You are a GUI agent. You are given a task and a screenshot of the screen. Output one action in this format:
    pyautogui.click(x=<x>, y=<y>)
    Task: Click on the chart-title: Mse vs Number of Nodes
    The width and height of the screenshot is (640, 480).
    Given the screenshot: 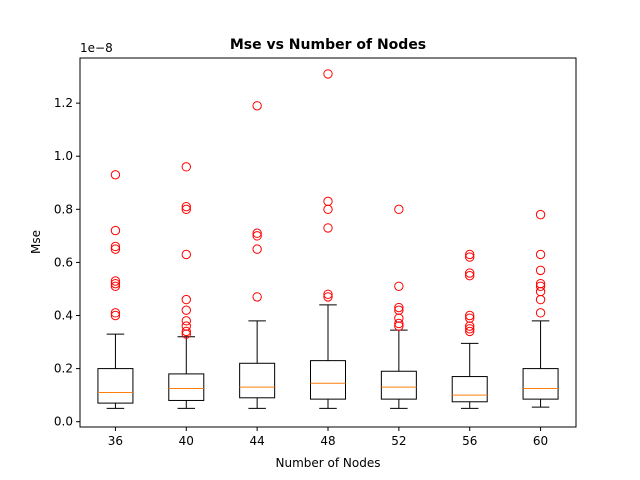 What is the action you would take?
    pyautogui.click(x=328, y=45)
    